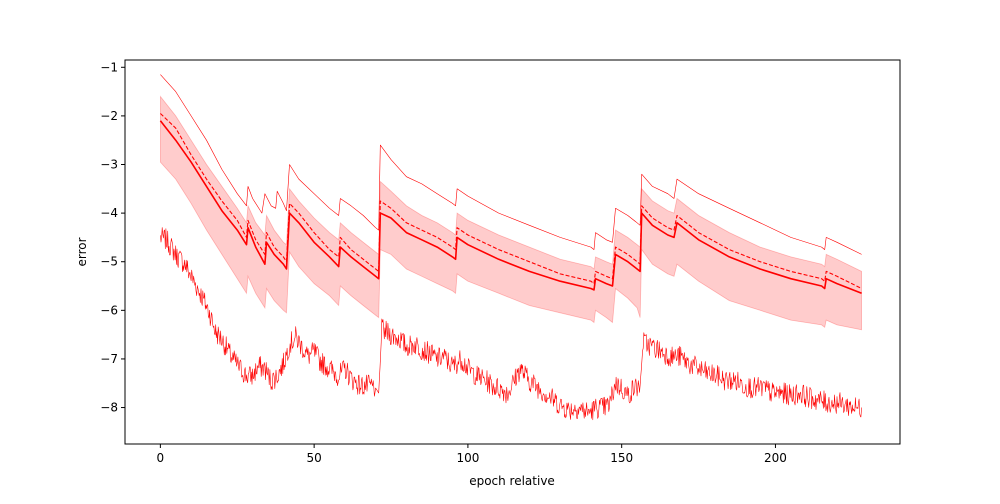  What do you see at coordinates (775, 458) in the screenshot?
I see `x-tick-label: 200` at bounding box center [775, 458].